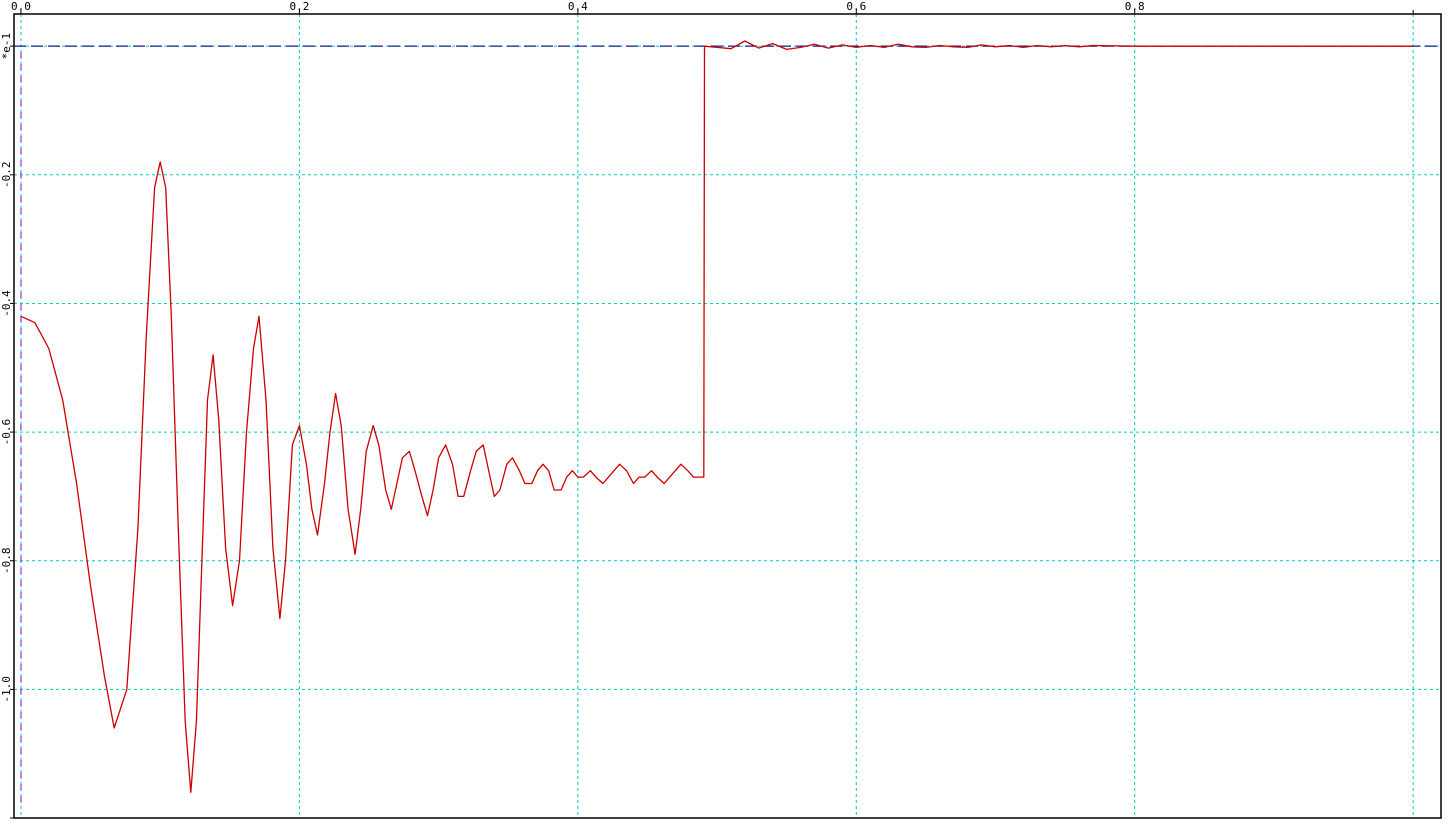 The image size is (1455, 826). What do you see at coordinates (6, 303) in the screenshot?
I see `y-tick-label: -0.4` at bounding box center [6, 303].